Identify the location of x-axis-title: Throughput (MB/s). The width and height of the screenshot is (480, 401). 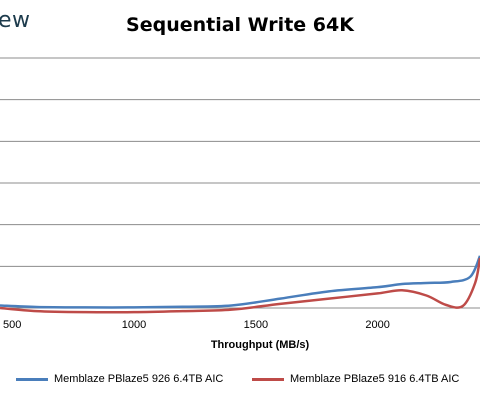
(260, 345).